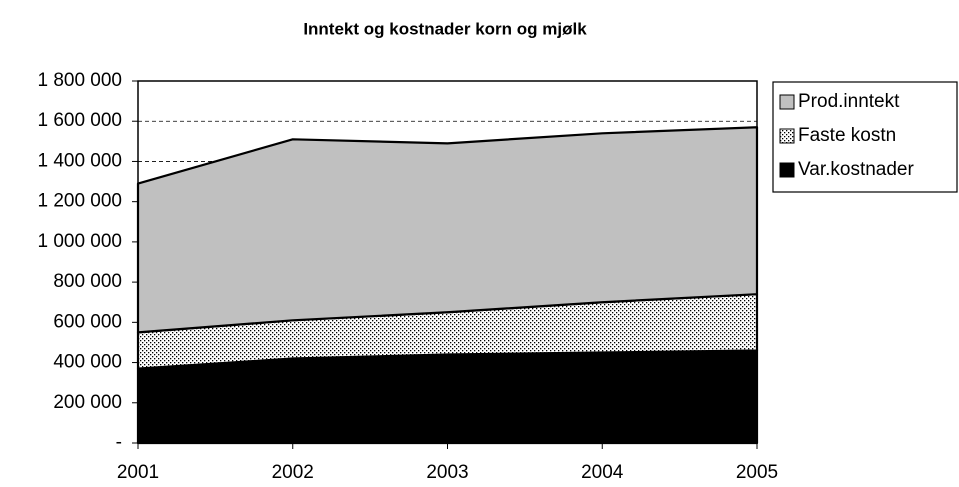 This screenshot has width=959, height=487. I want to click on x-tick-label: 2003, so click(447, 472).